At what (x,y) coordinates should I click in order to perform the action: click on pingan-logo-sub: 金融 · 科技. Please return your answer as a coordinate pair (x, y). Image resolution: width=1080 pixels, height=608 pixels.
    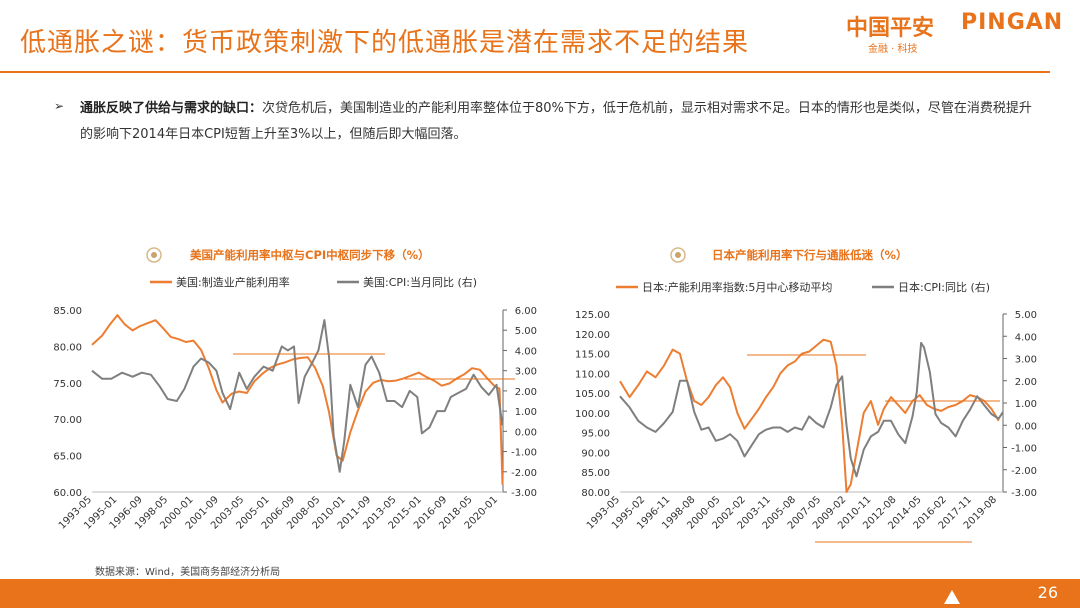
    Looking at the image, I should click on (893, 49).